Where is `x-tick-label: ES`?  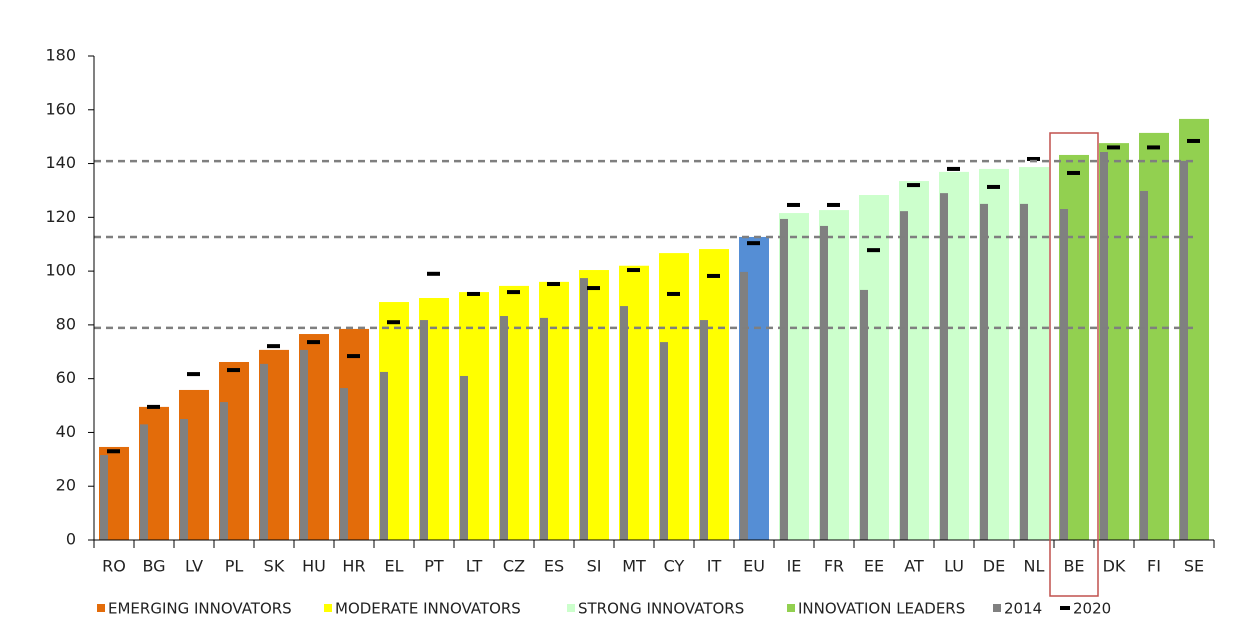 x-tick-label: ES is located at coordinates (554, 566).